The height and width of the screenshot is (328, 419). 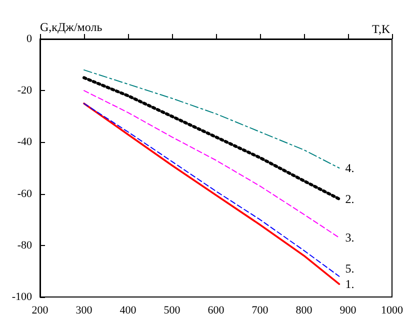 What do you see at coordinates (24, 142) in the screenshot?
I see `y-tick-label: -40` at bounding box center [24, 142].